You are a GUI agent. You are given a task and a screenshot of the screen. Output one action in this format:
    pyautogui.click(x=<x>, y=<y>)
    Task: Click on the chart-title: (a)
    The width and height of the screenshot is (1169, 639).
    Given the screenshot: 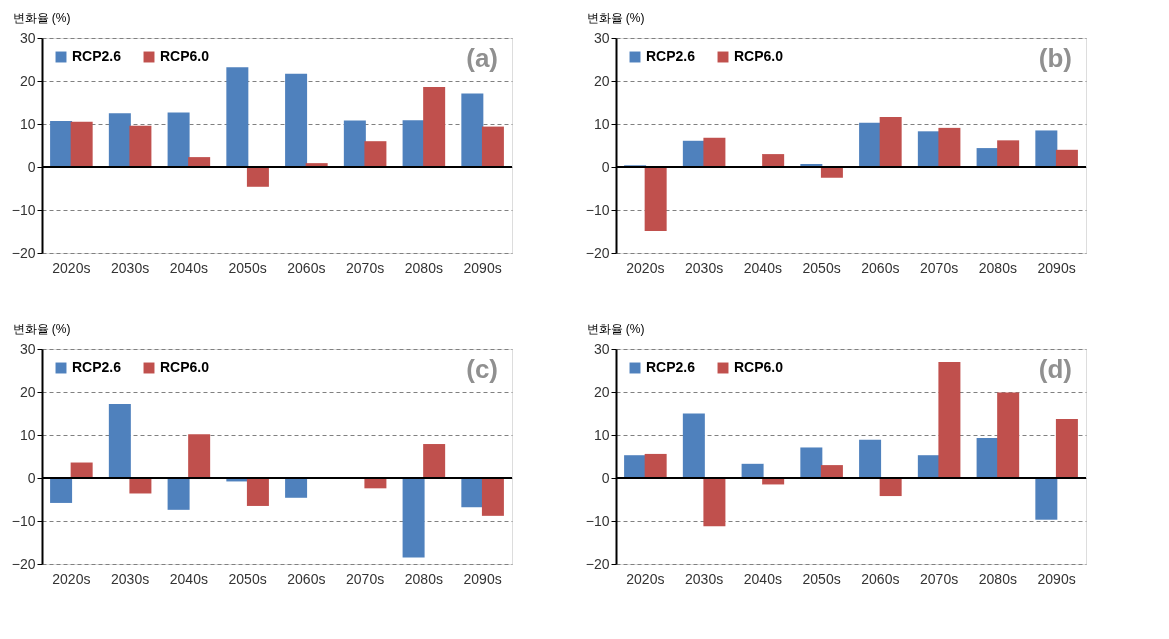 What is the action you would take?
    pyautogui.click(x=482, y=58)
    